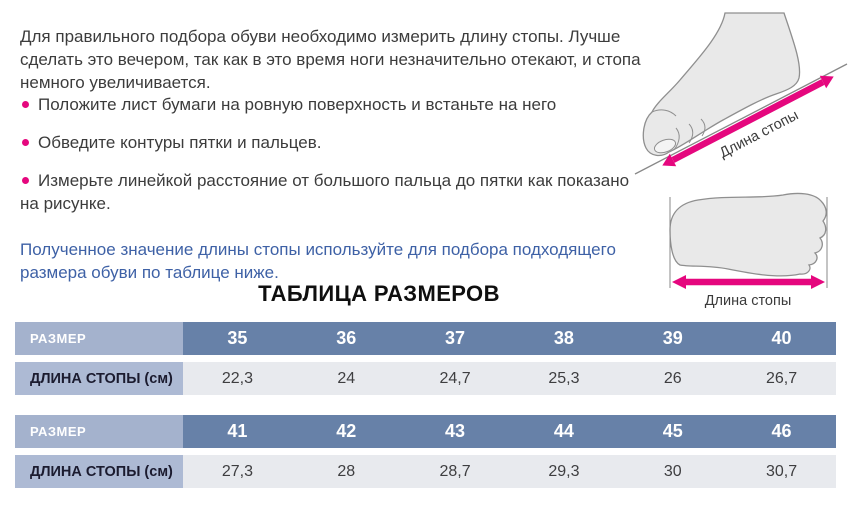 The width and height of the screenshot is (851, 509). I want to click on size-cell: 43, so click(455, 431).